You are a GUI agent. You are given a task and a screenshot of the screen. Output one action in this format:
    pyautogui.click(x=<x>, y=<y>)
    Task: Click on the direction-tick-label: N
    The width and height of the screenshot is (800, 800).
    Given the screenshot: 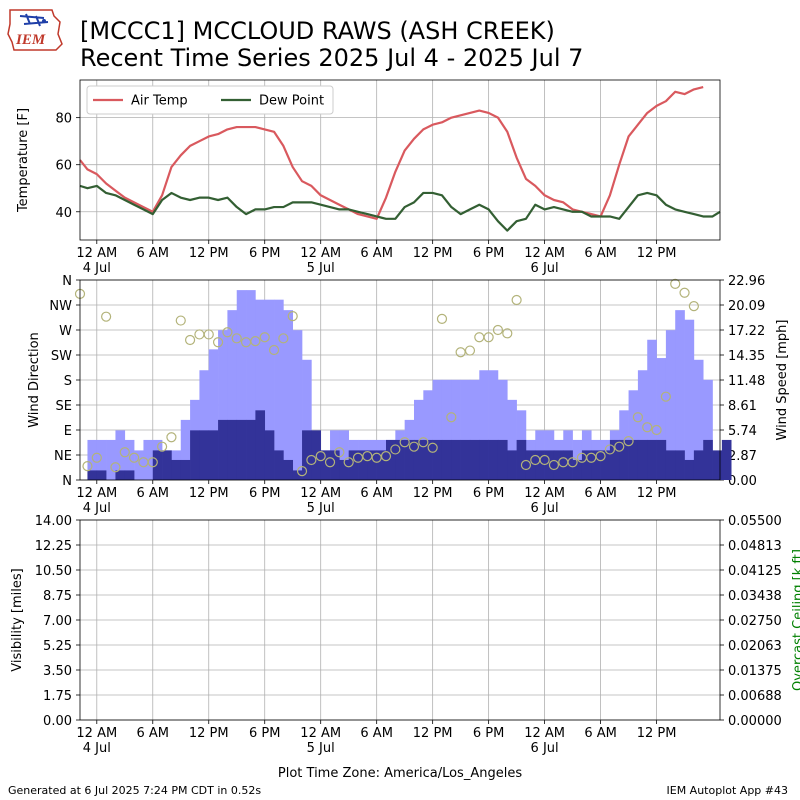 What is the action you would take?
    pyautogui.click(x=67, y=281)
    